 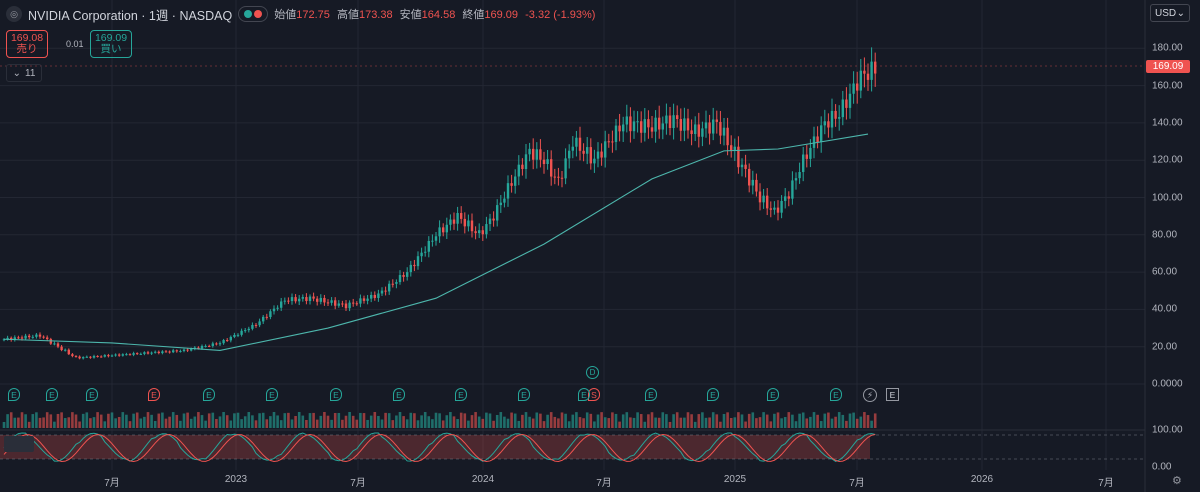 I want to click on settings-gear-icon: ⚙, so click(x=1177, y=481).